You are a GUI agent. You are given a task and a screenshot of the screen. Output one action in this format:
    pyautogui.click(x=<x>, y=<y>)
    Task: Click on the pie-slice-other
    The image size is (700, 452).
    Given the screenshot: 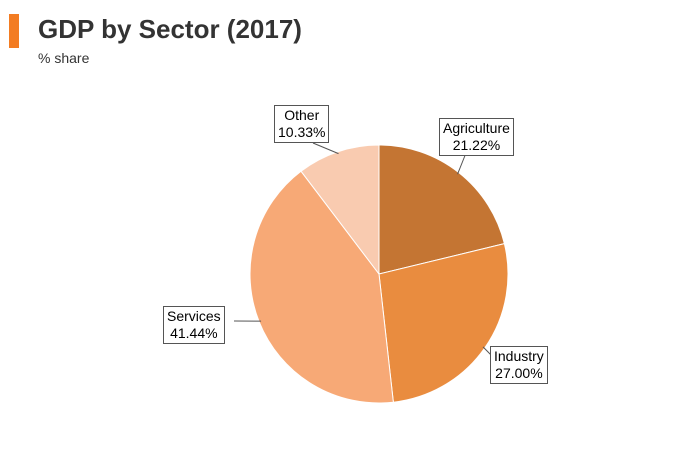 What is the action you would take?
    pyautogui.click(x=340, y=210)
    